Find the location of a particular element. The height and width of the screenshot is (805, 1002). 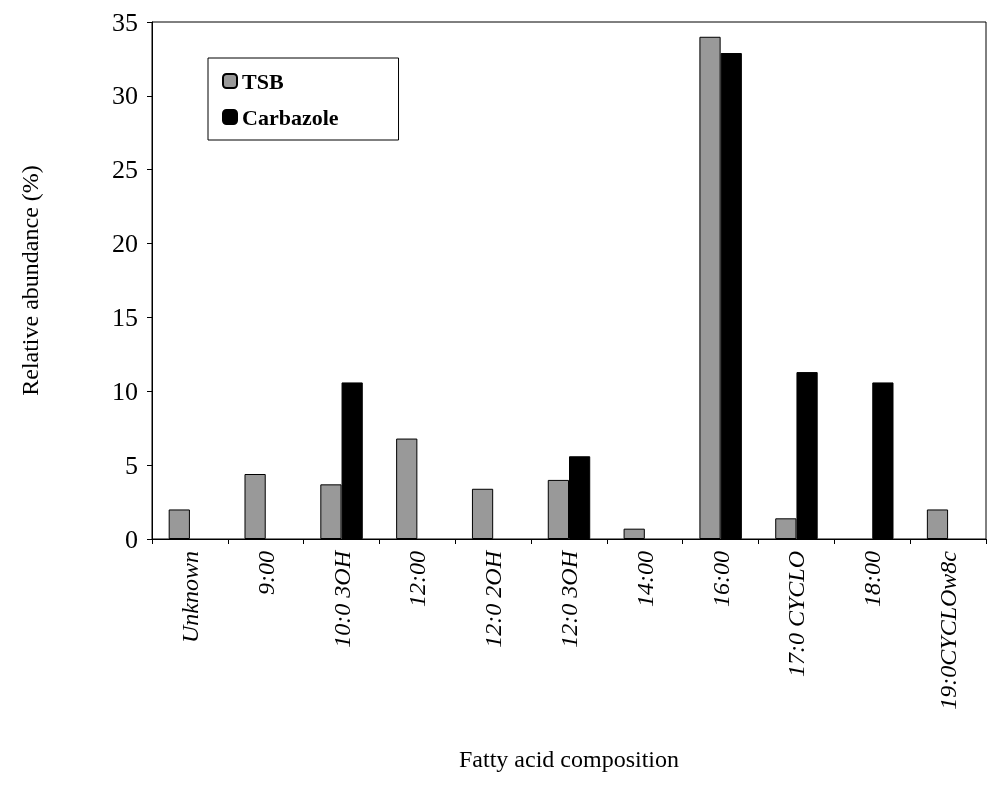

y-tick-label: 5 is located at coordinates (131, 465).